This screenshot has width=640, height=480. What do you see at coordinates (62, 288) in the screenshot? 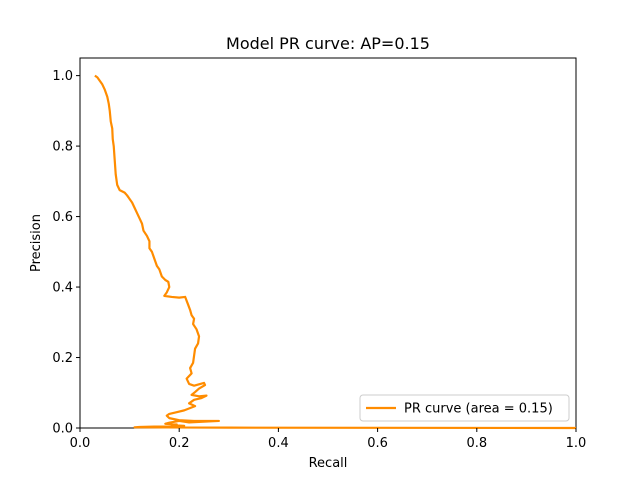
I see `y-tick-label: 0.4` at bounding box center [62, 288].